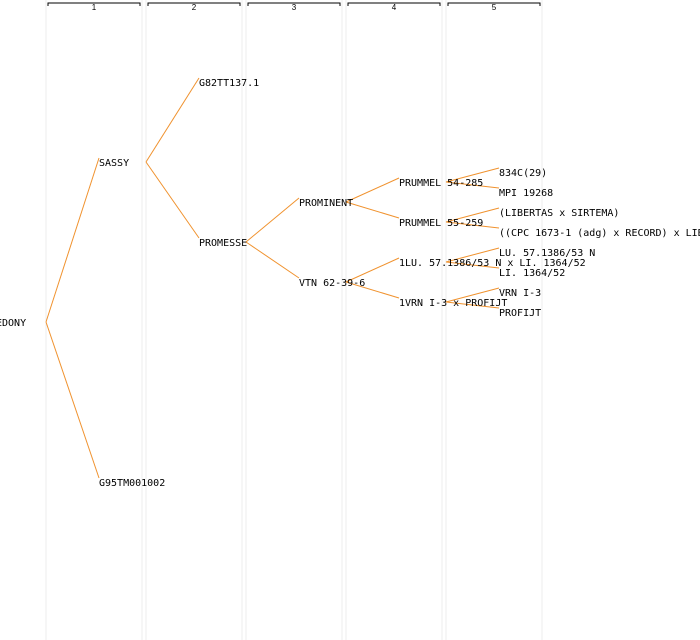 The height and width of the screenshot is (640, 700). Describe the element at coordinates (441, 223) in the screenshot. I see `pedigree-node-prummel2: PRUMMEL 55-259` at that location.